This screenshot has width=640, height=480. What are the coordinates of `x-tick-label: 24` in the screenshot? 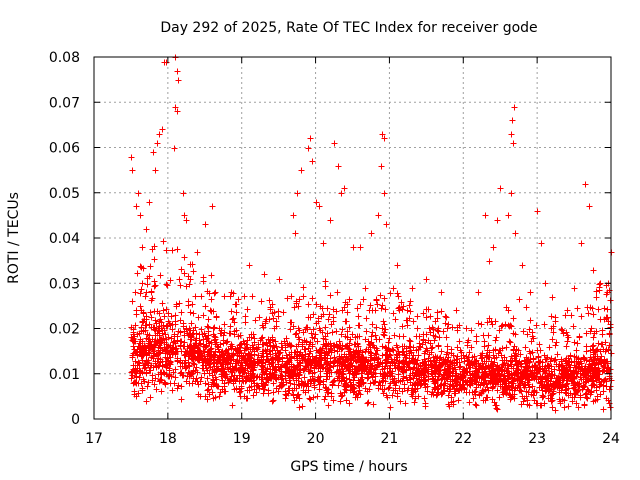 It's located at (611, 439).